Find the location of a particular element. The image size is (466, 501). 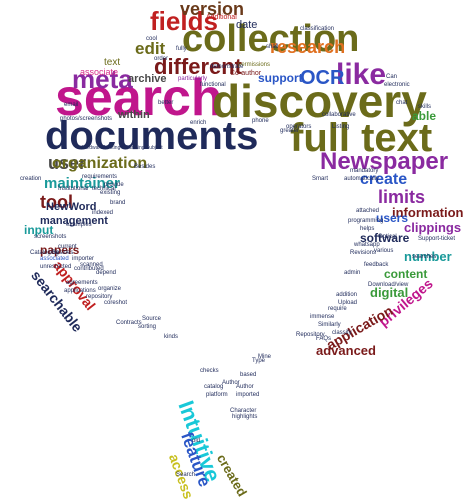

cloud-word: brand is located at coordinates (118, 203).